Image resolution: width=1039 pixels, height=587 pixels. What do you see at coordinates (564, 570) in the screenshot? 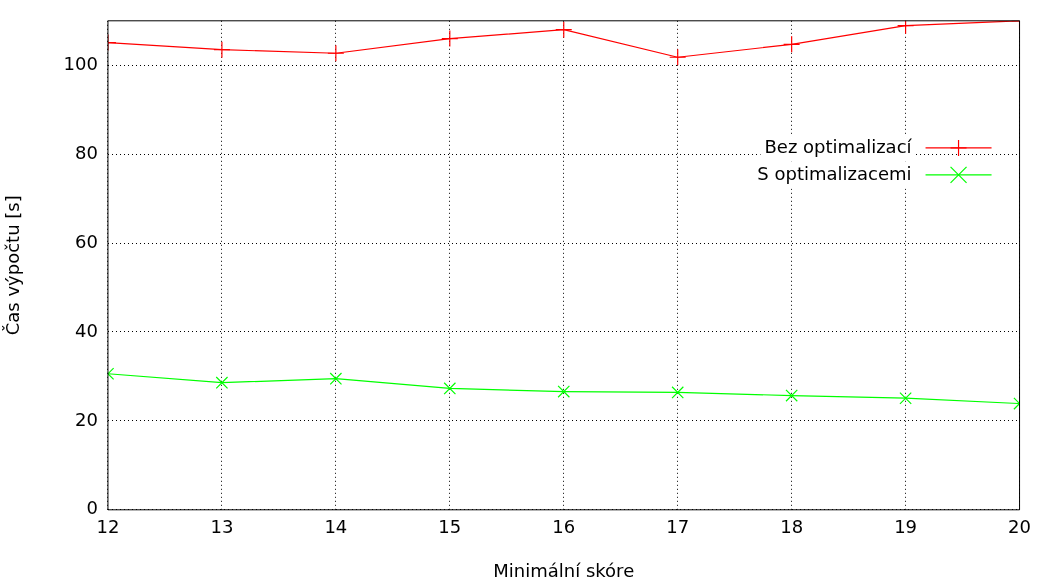
I see `x-axis-title: Minimální skóre` at bounding box center [564, 570].